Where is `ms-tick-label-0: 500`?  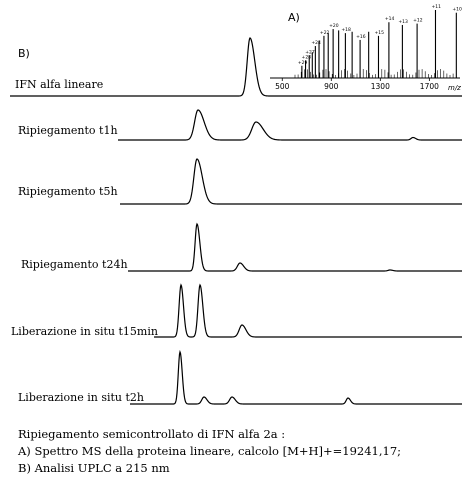
ms-tick-label-0: 500 is located at coordinates (282, 86).